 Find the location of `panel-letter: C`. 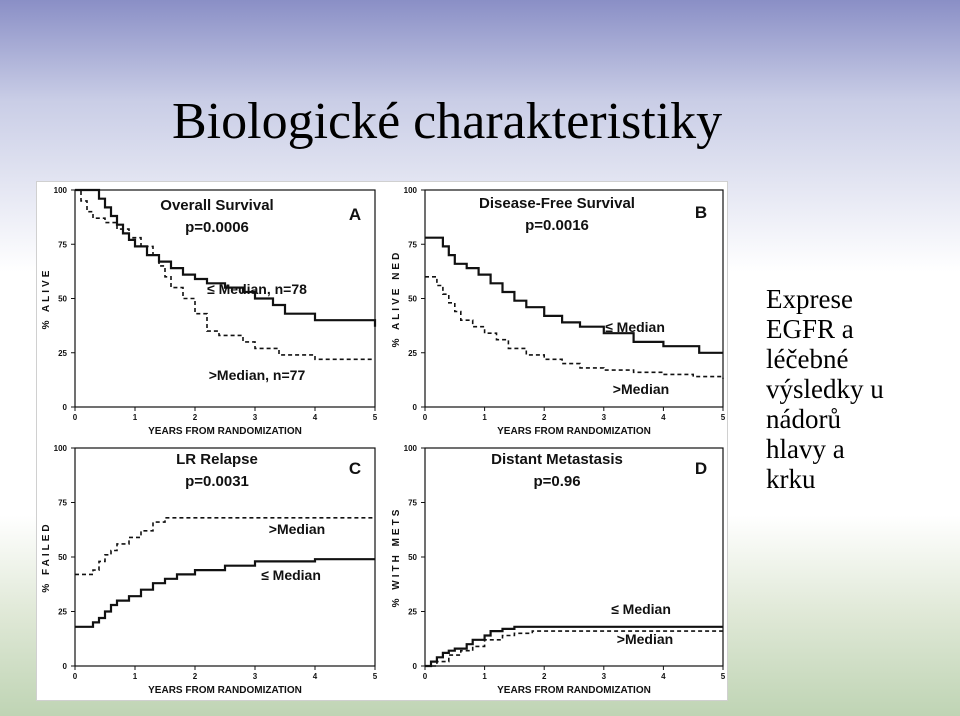

panel-letter: C is located at coordinates (355, 468).